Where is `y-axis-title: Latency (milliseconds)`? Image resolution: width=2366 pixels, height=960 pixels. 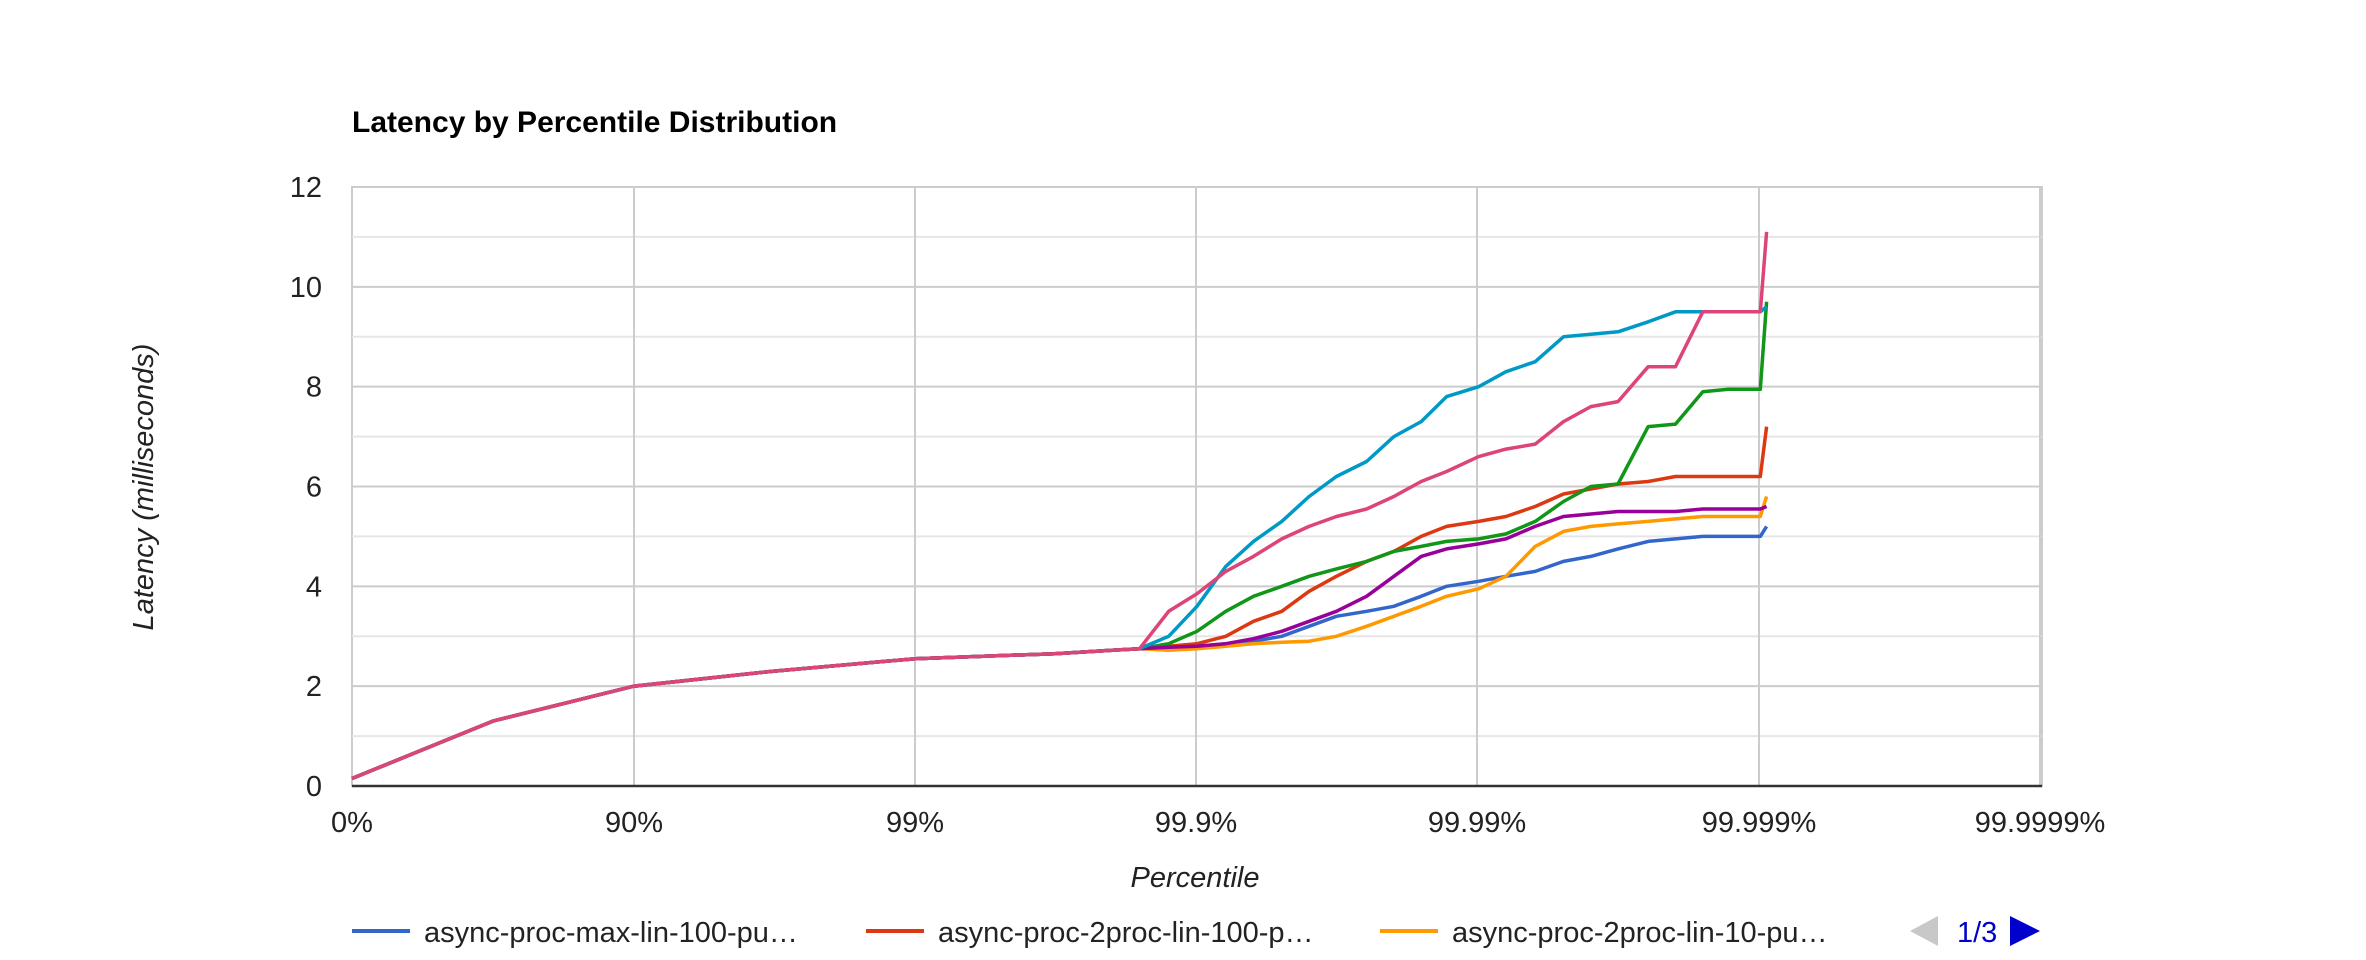 y-axis-title: Latency (milliseconds) is located at coordinates (144, 487).